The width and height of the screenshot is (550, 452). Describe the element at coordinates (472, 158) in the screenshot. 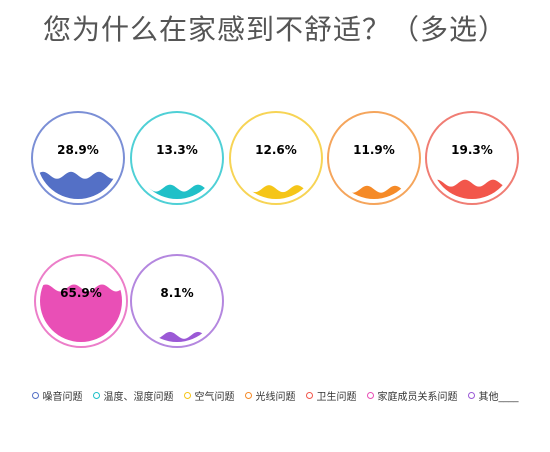

I see `liquid-gauge: 19.3%` at that location.